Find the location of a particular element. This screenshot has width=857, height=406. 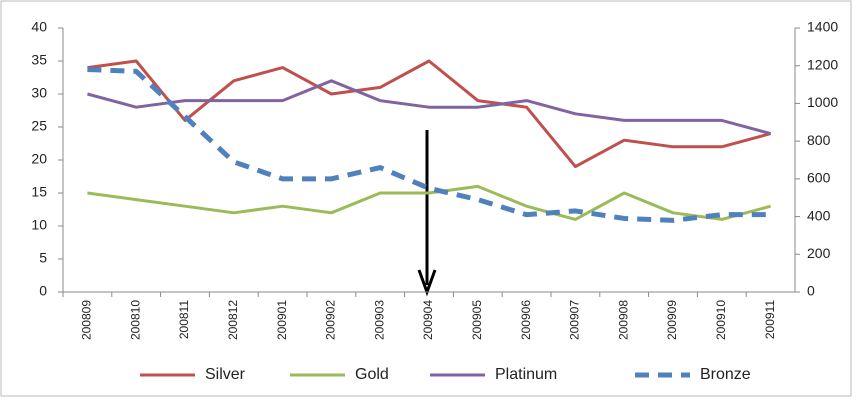

y2-tick-label: 200 is located at coordinates (819, 253).